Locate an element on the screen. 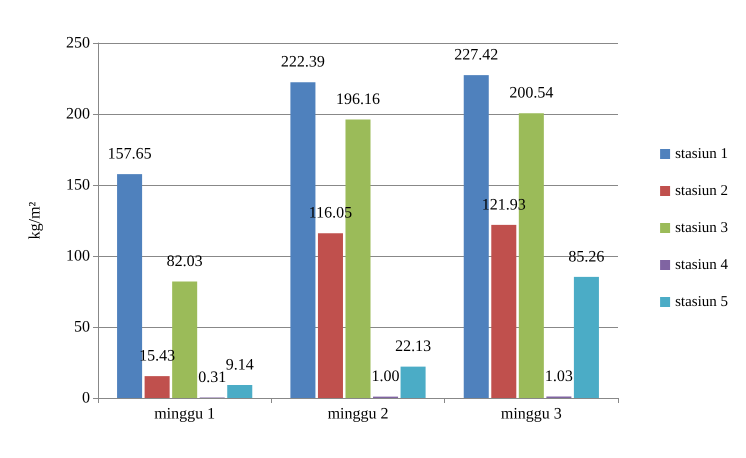 This screenshot has height=458, width=746. y-tick-label: 250 is located at coordinates (78, 43).